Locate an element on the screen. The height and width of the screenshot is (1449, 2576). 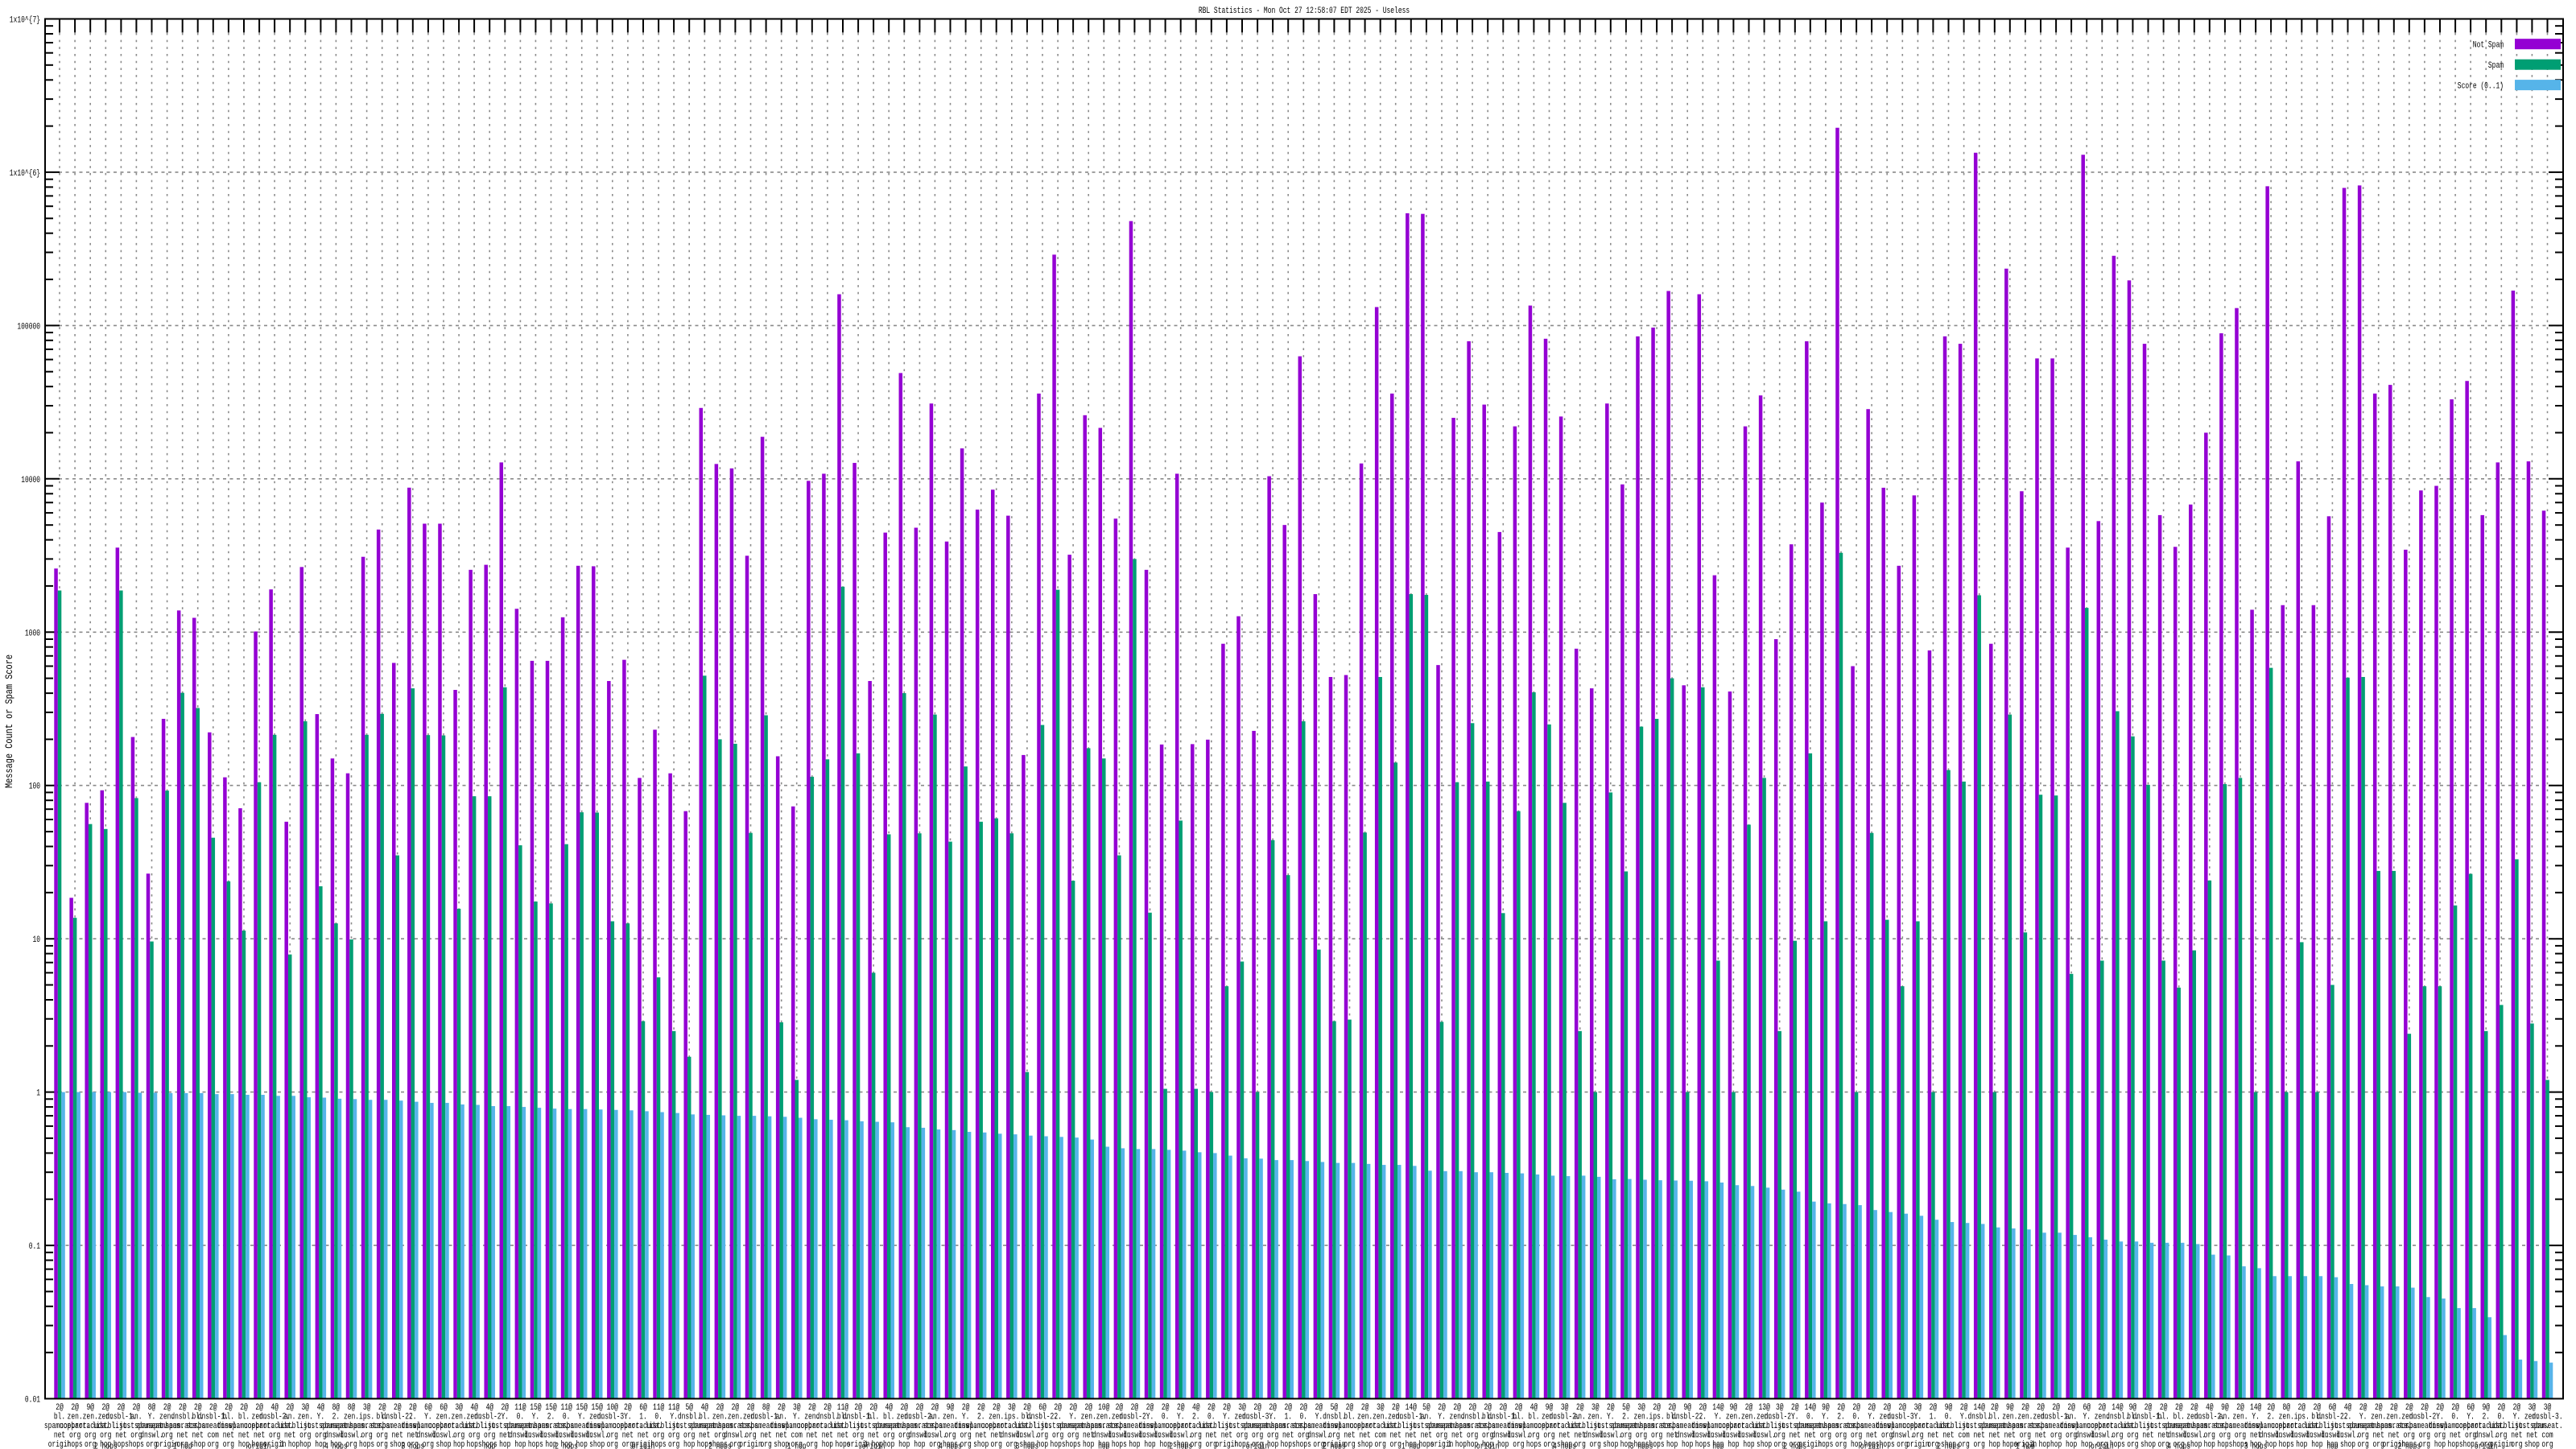
svg-text: 2 hops is located at coordinates (2409, 1446).